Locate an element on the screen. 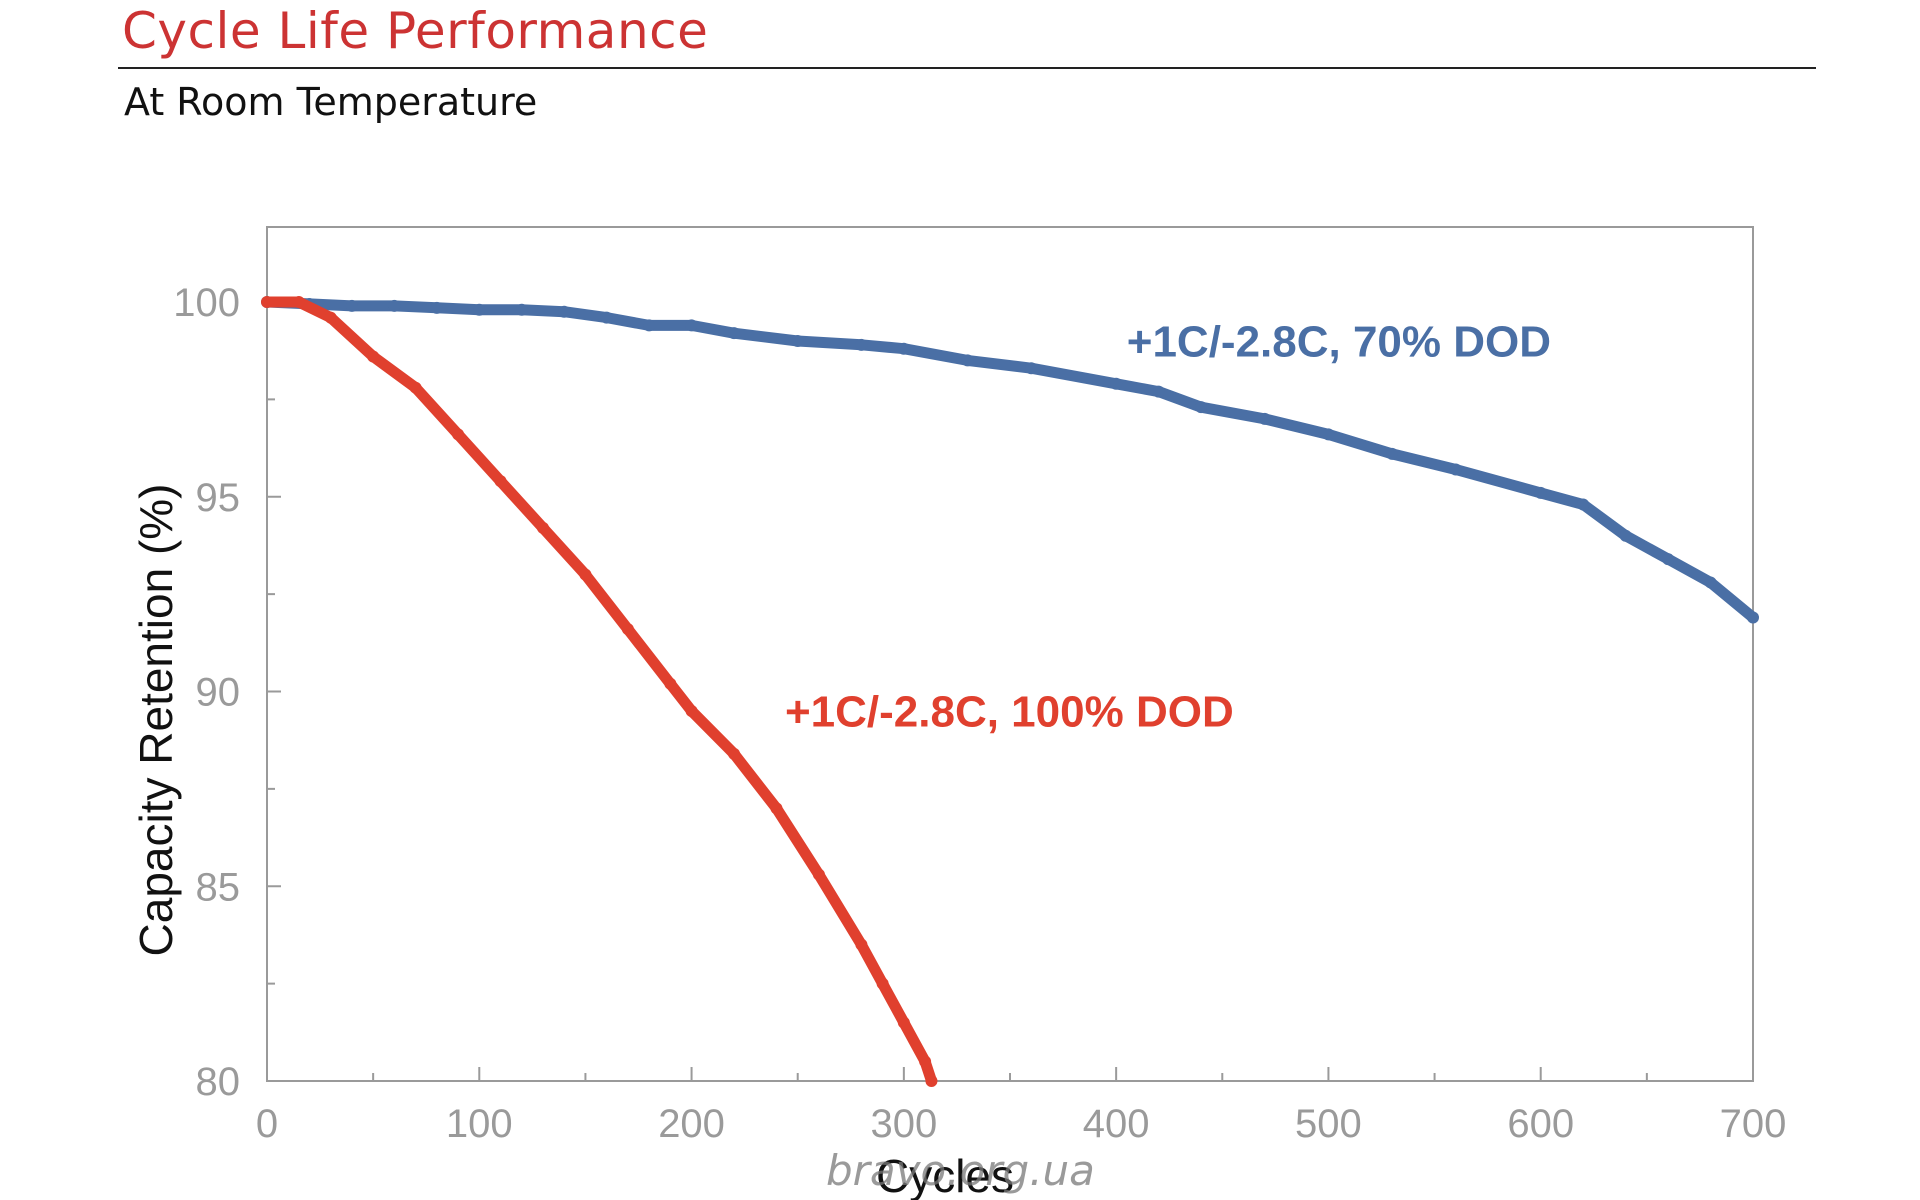 The height and width of the screenshot is (1200, 1920). y-tick-label: 95 is located at coordinates (218, 498).